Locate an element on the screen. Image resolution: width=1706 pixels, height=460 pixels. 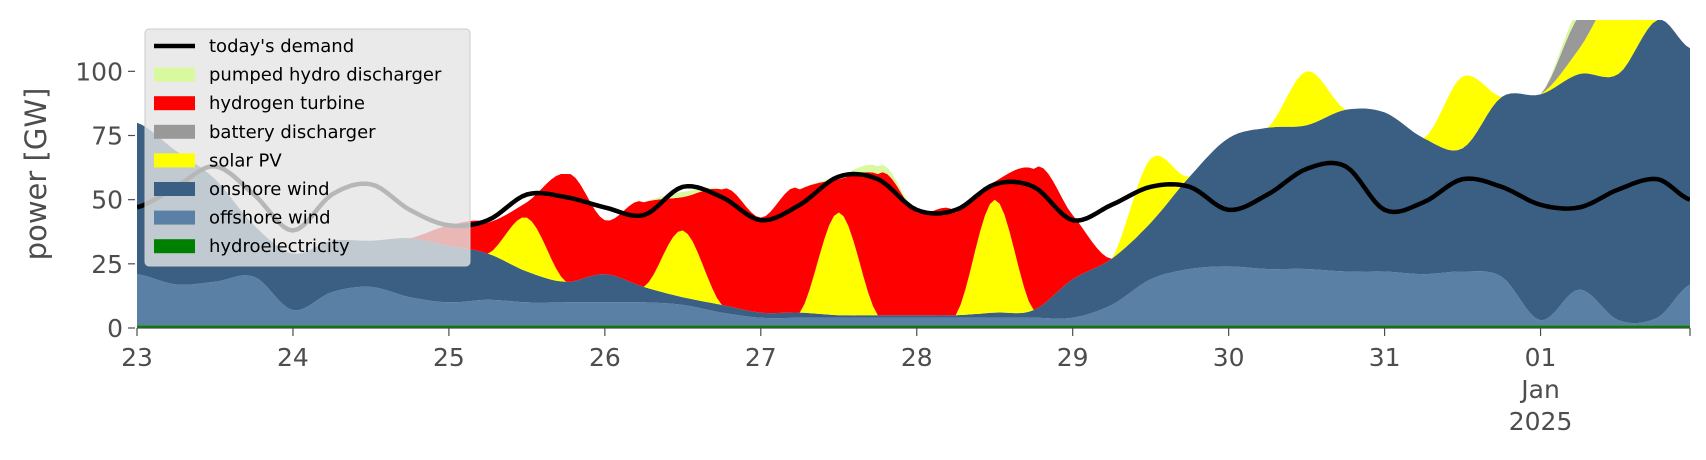
legend-label-today-s-demand: today's demand is located at coordinates (281, 46).